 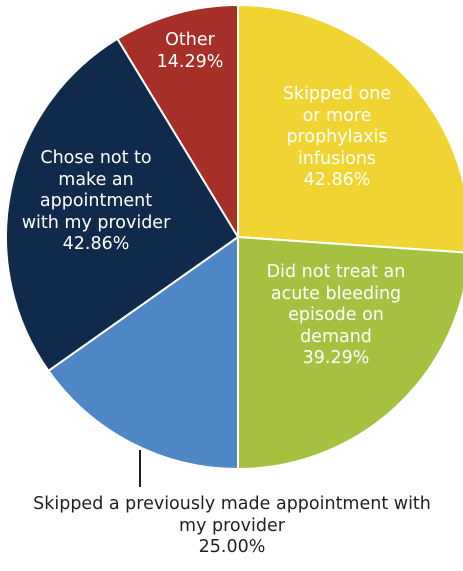 I want to click on value-label: 39.29%, so click(x=336, y=358).